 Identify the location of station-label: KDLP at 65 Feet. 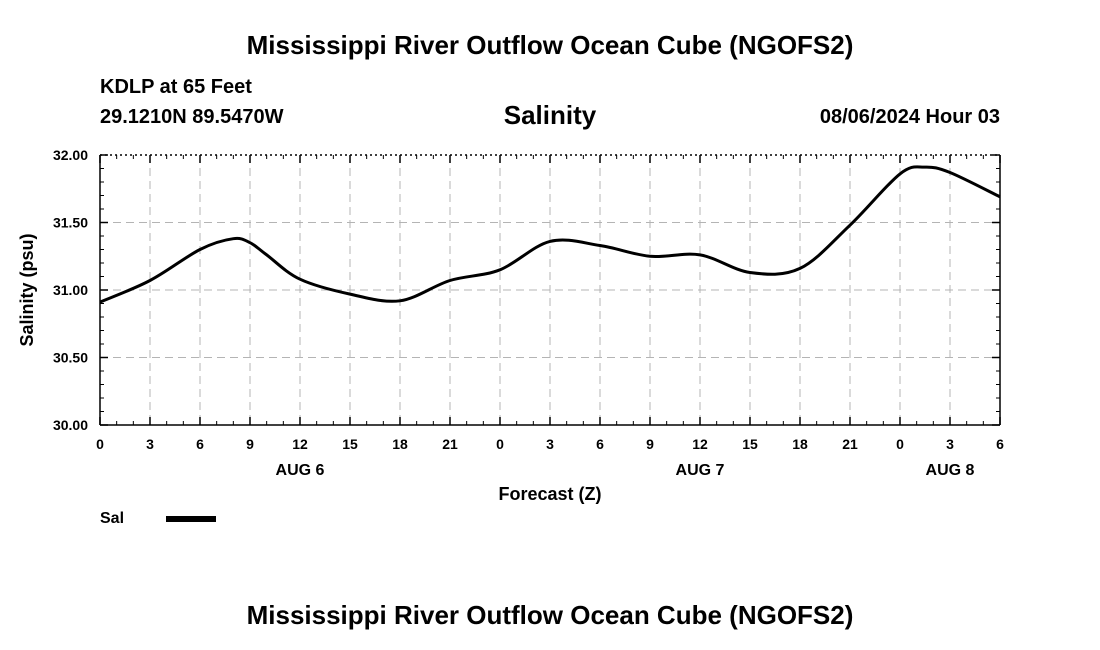
(176, 87).